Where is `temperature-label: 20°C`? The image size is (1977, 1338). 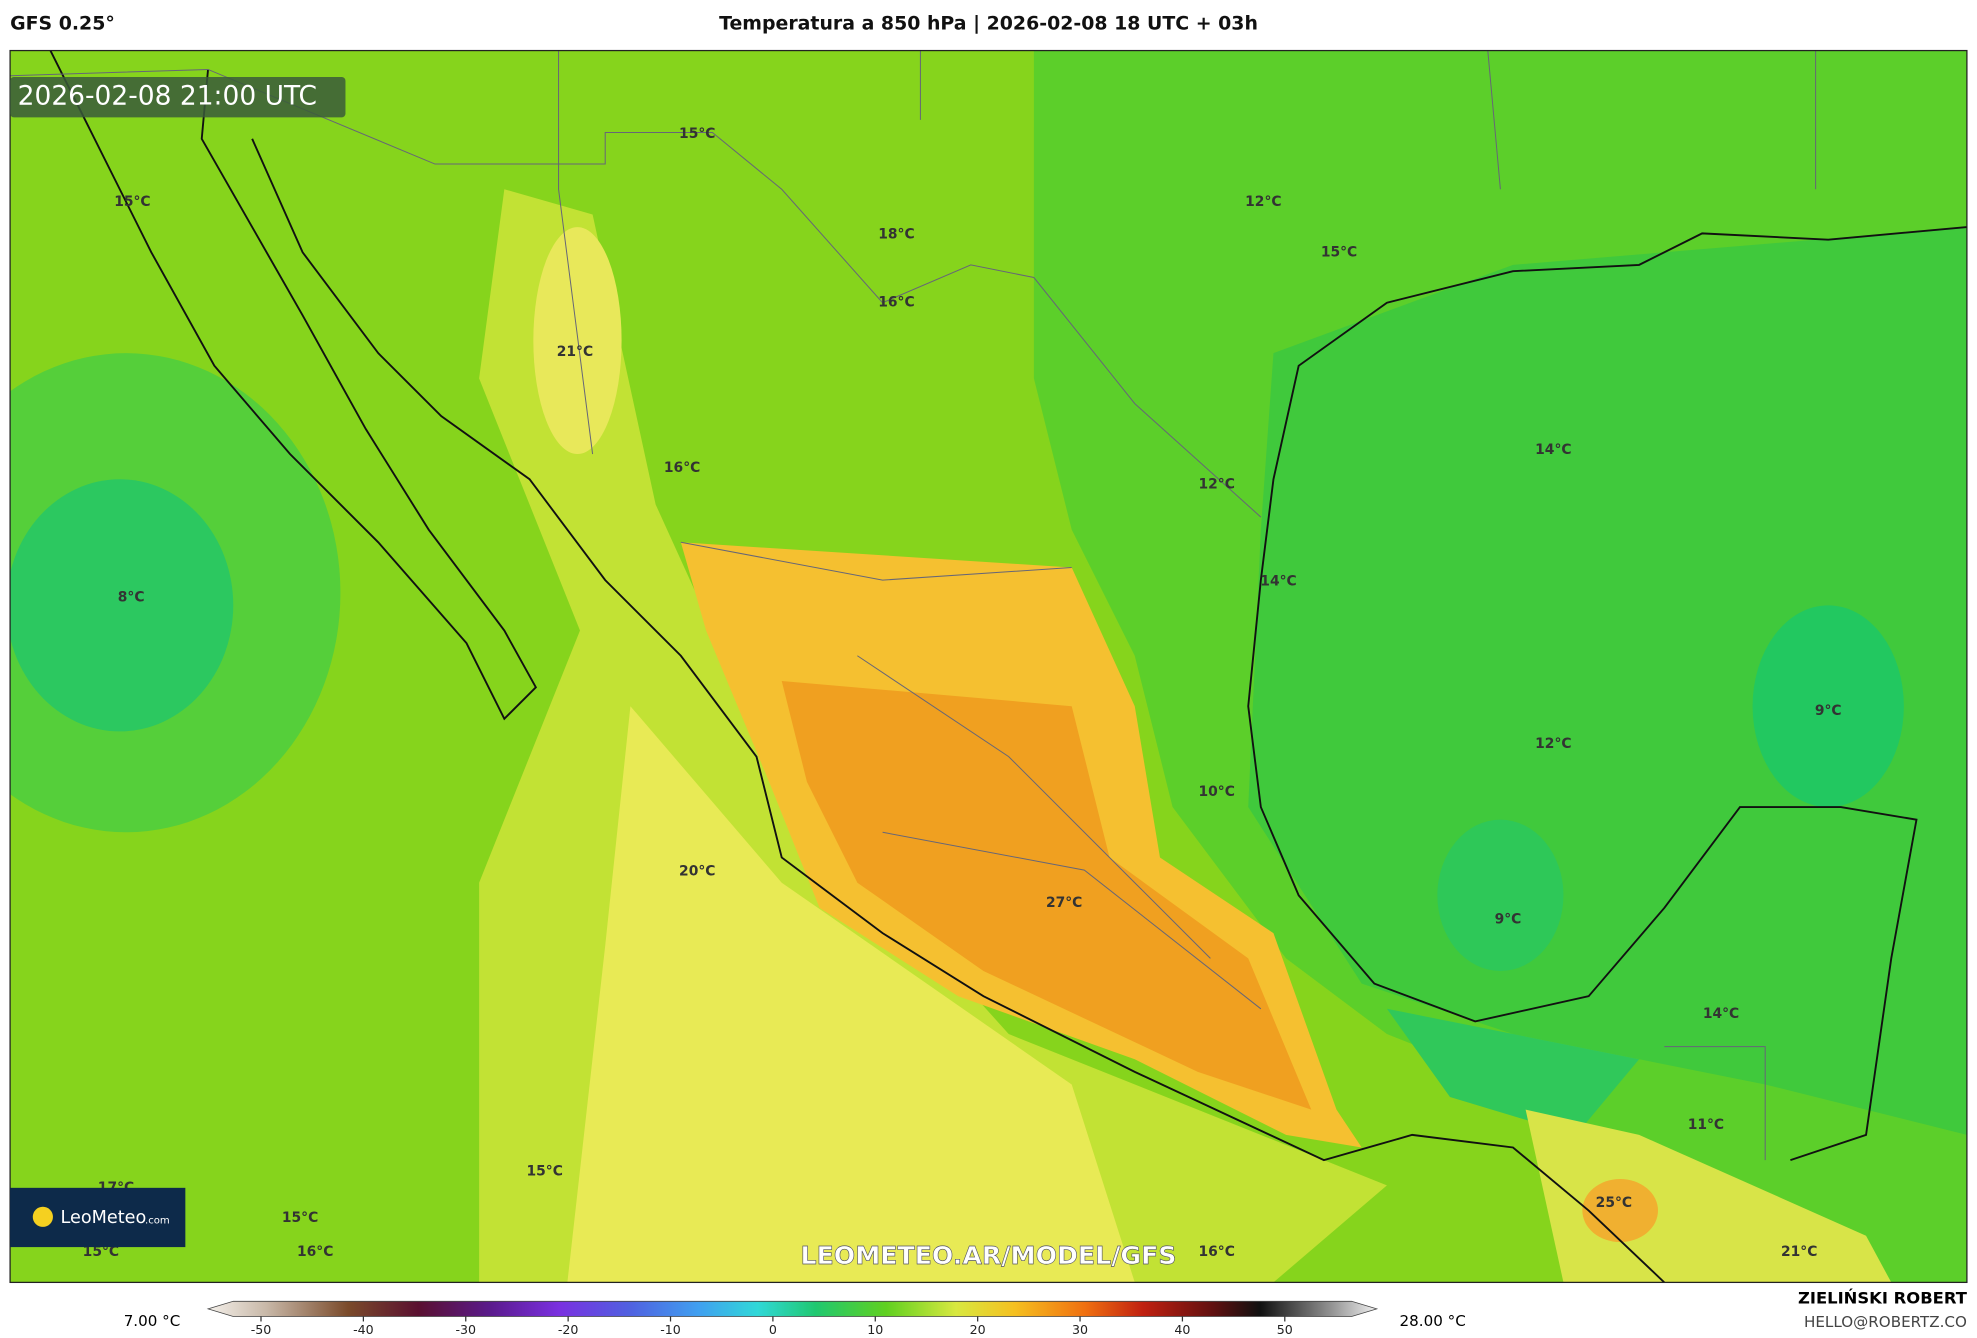
temperature-label: 20°C is located at coordinates (697, 871).